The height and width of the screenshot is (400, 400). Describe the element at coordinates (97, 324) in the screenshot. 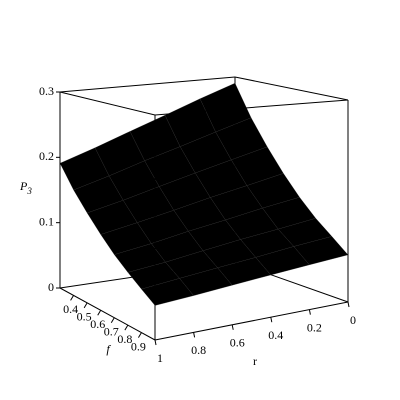

I see `y-tick-label: 0.6` at that location.